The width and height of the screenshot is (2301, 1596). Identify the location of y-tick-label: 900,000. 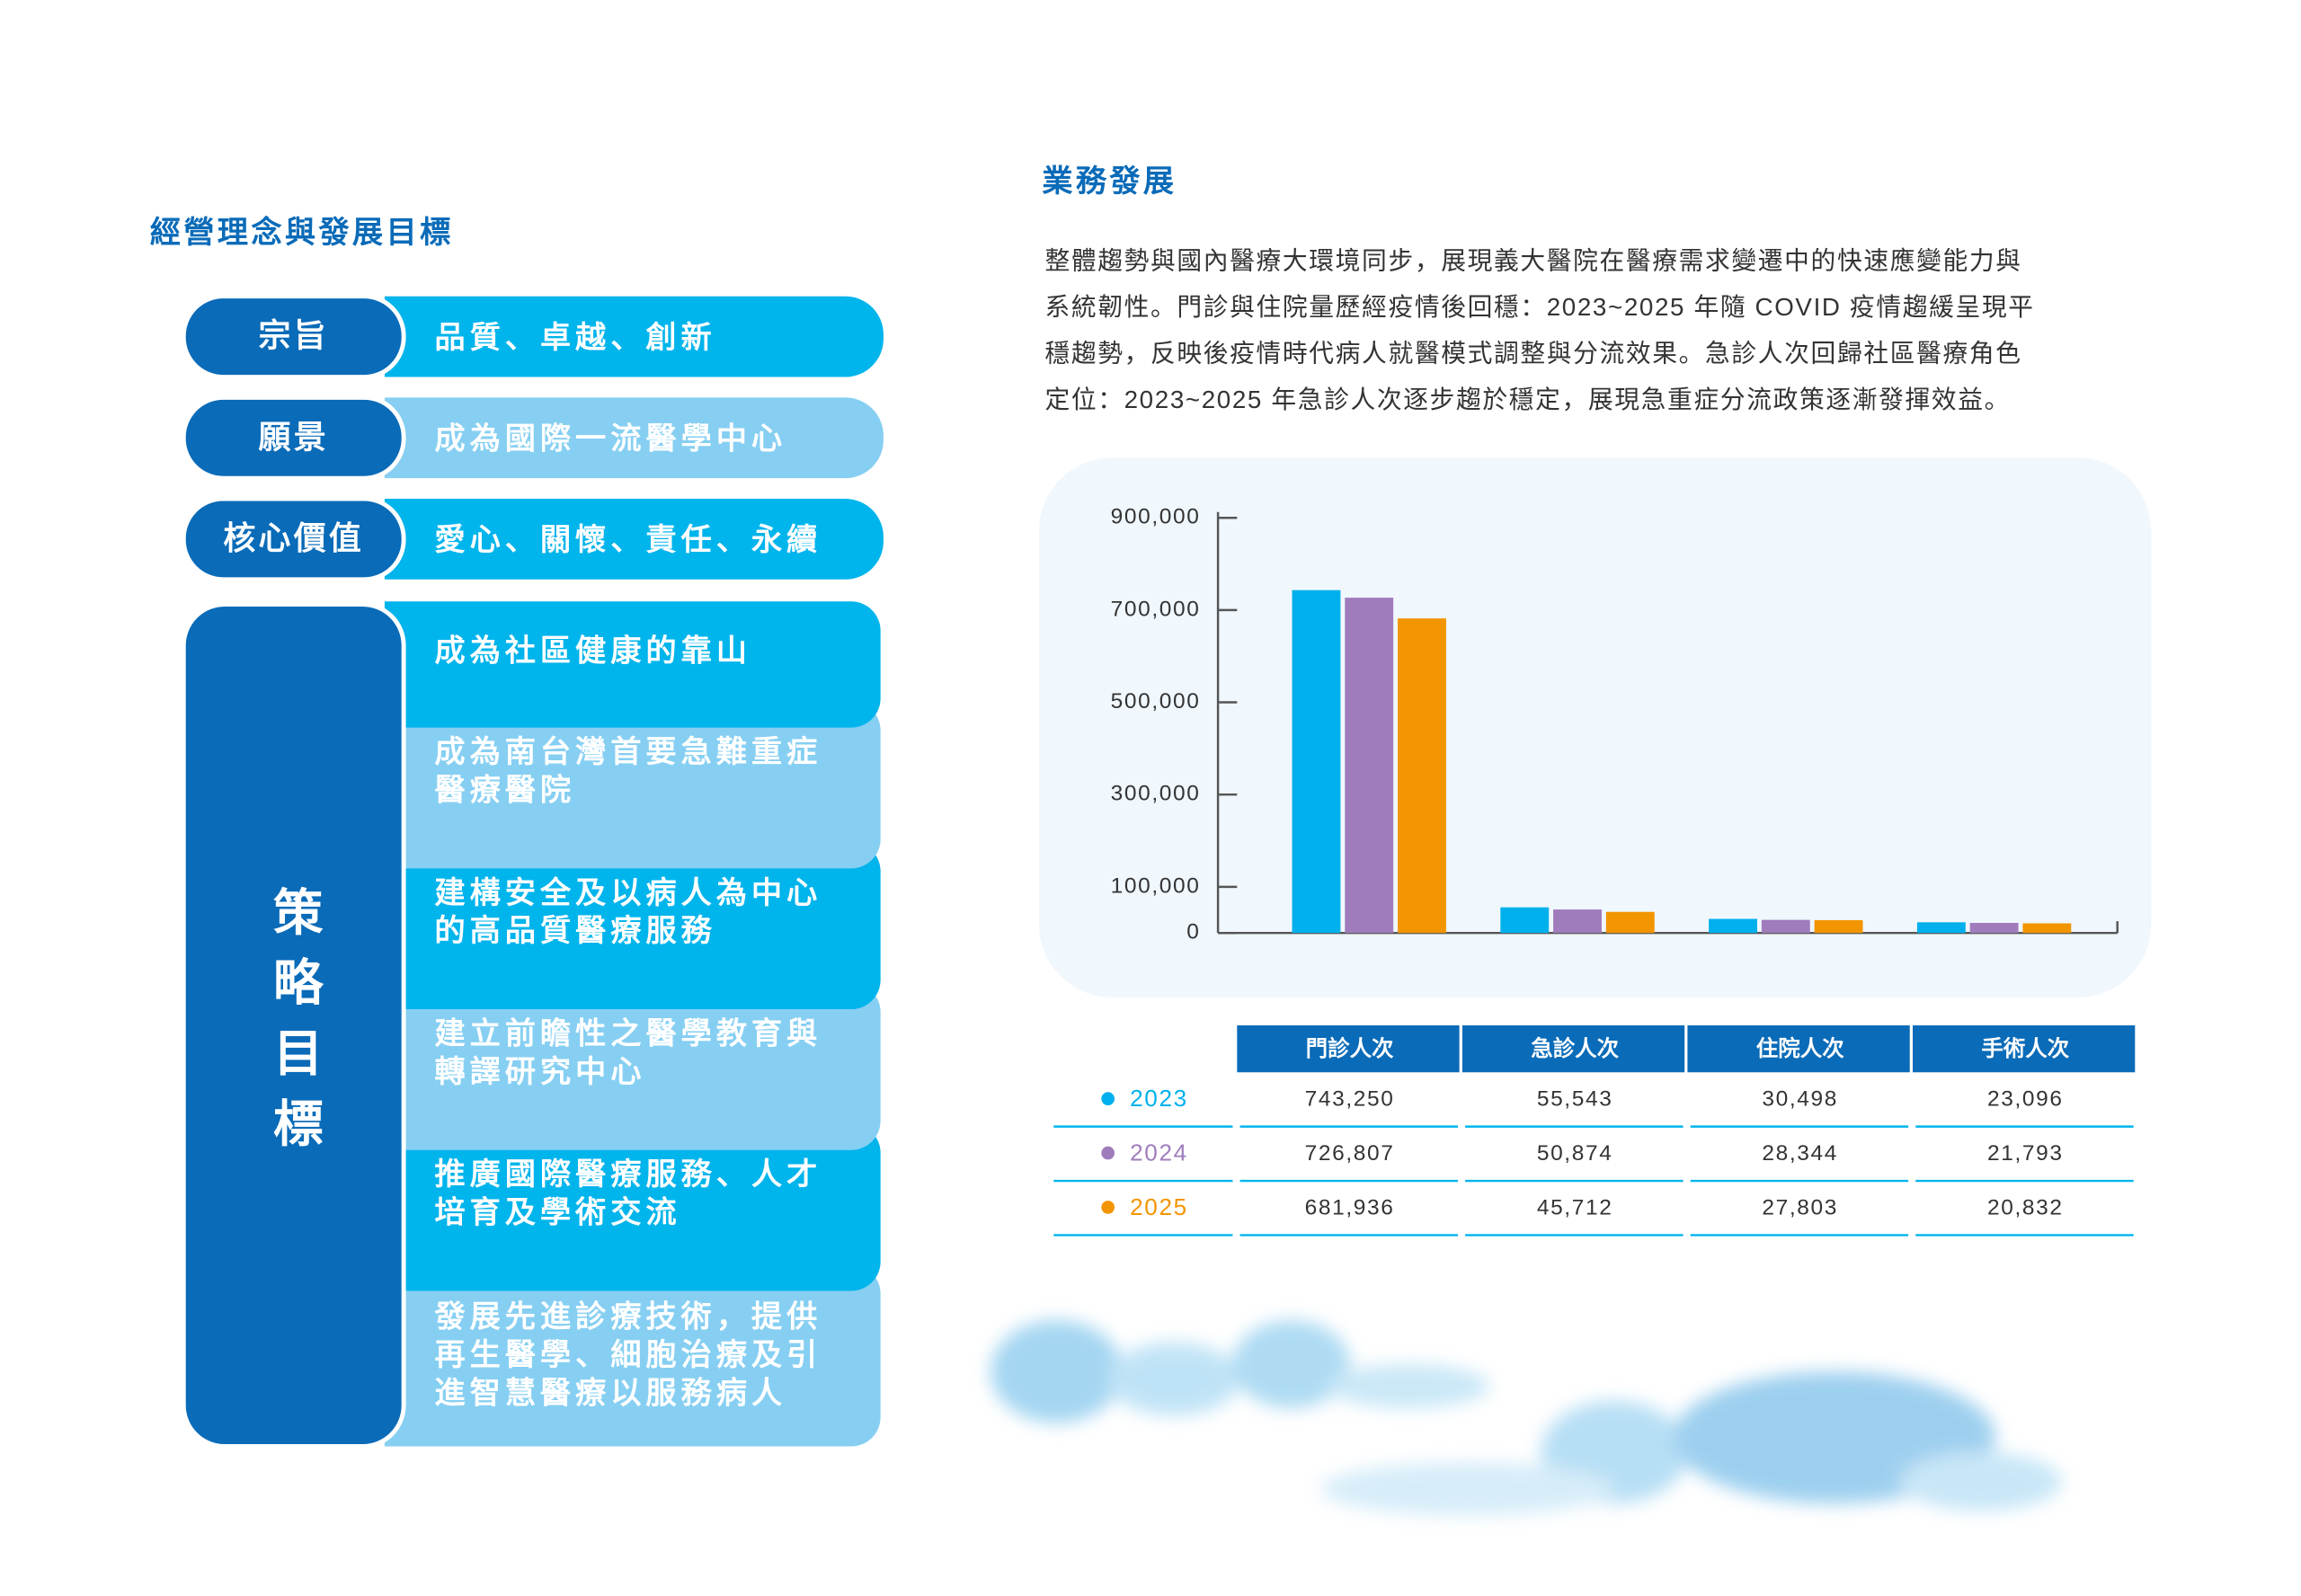
(1156, 517).